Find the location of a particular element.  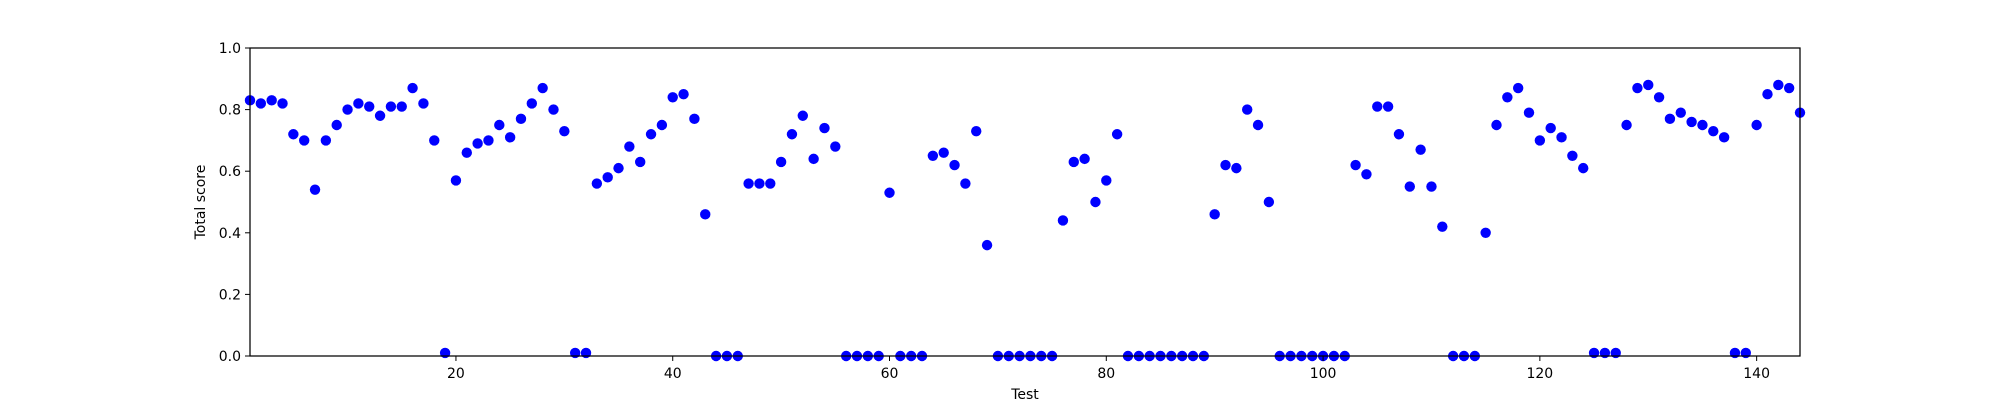

x-tick-label: 60 is located at coordinates (890, 374).